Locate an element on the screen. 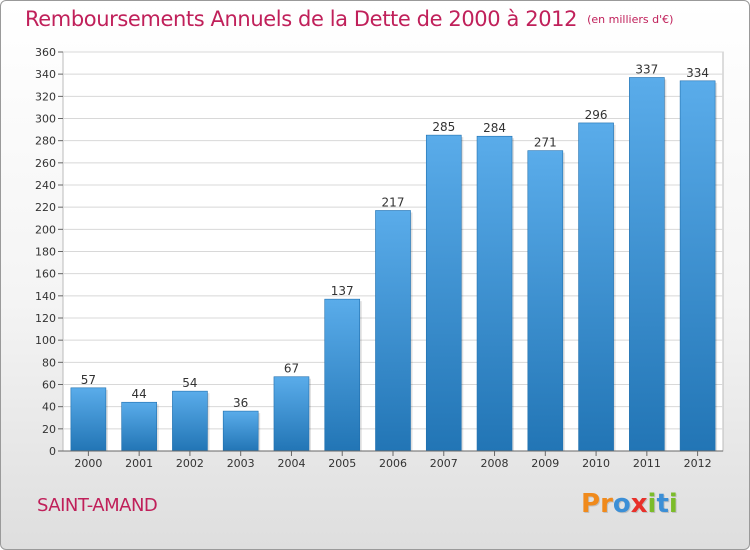  data-label-2010: 296 is located at coordinates (596, 115).